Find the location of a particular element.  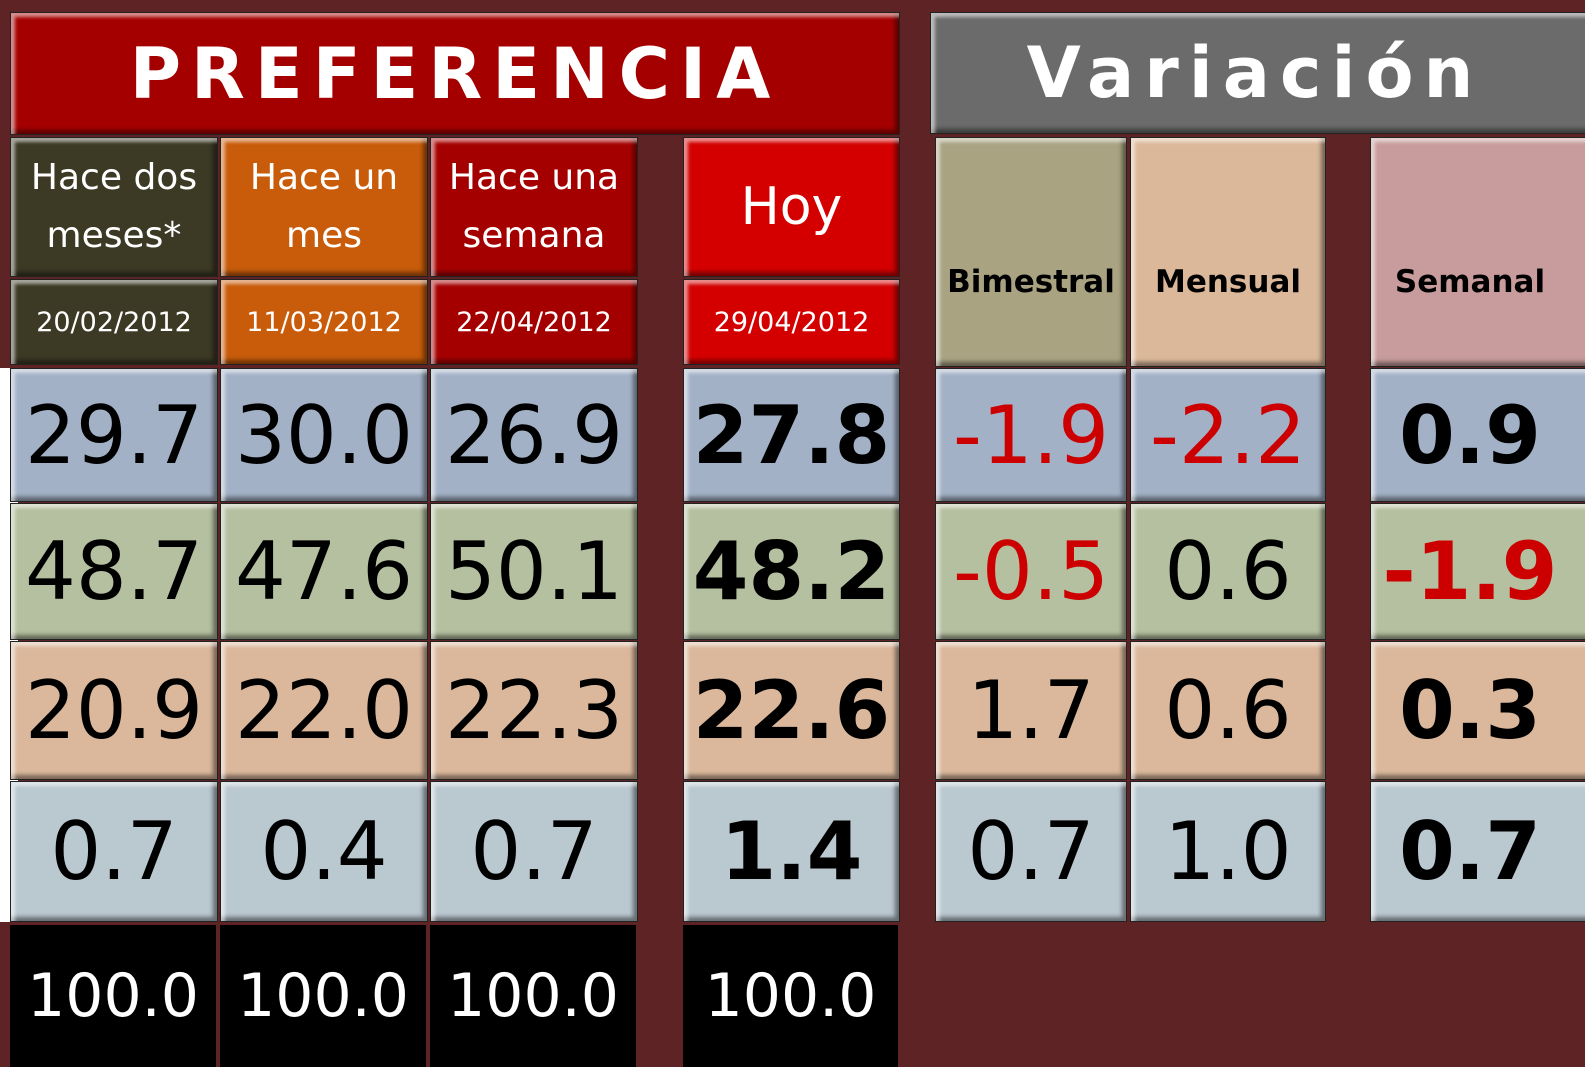

variation-header: Semanal is located at coordinates (1477, 252).